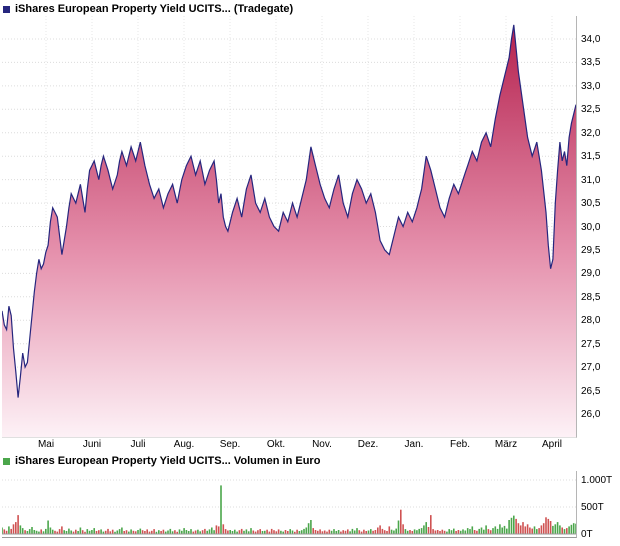  What do you see at coordinates (322, 444) in the screenshot?
I see `month-axis-tick: Nov.` at bounding box center [322, 444].